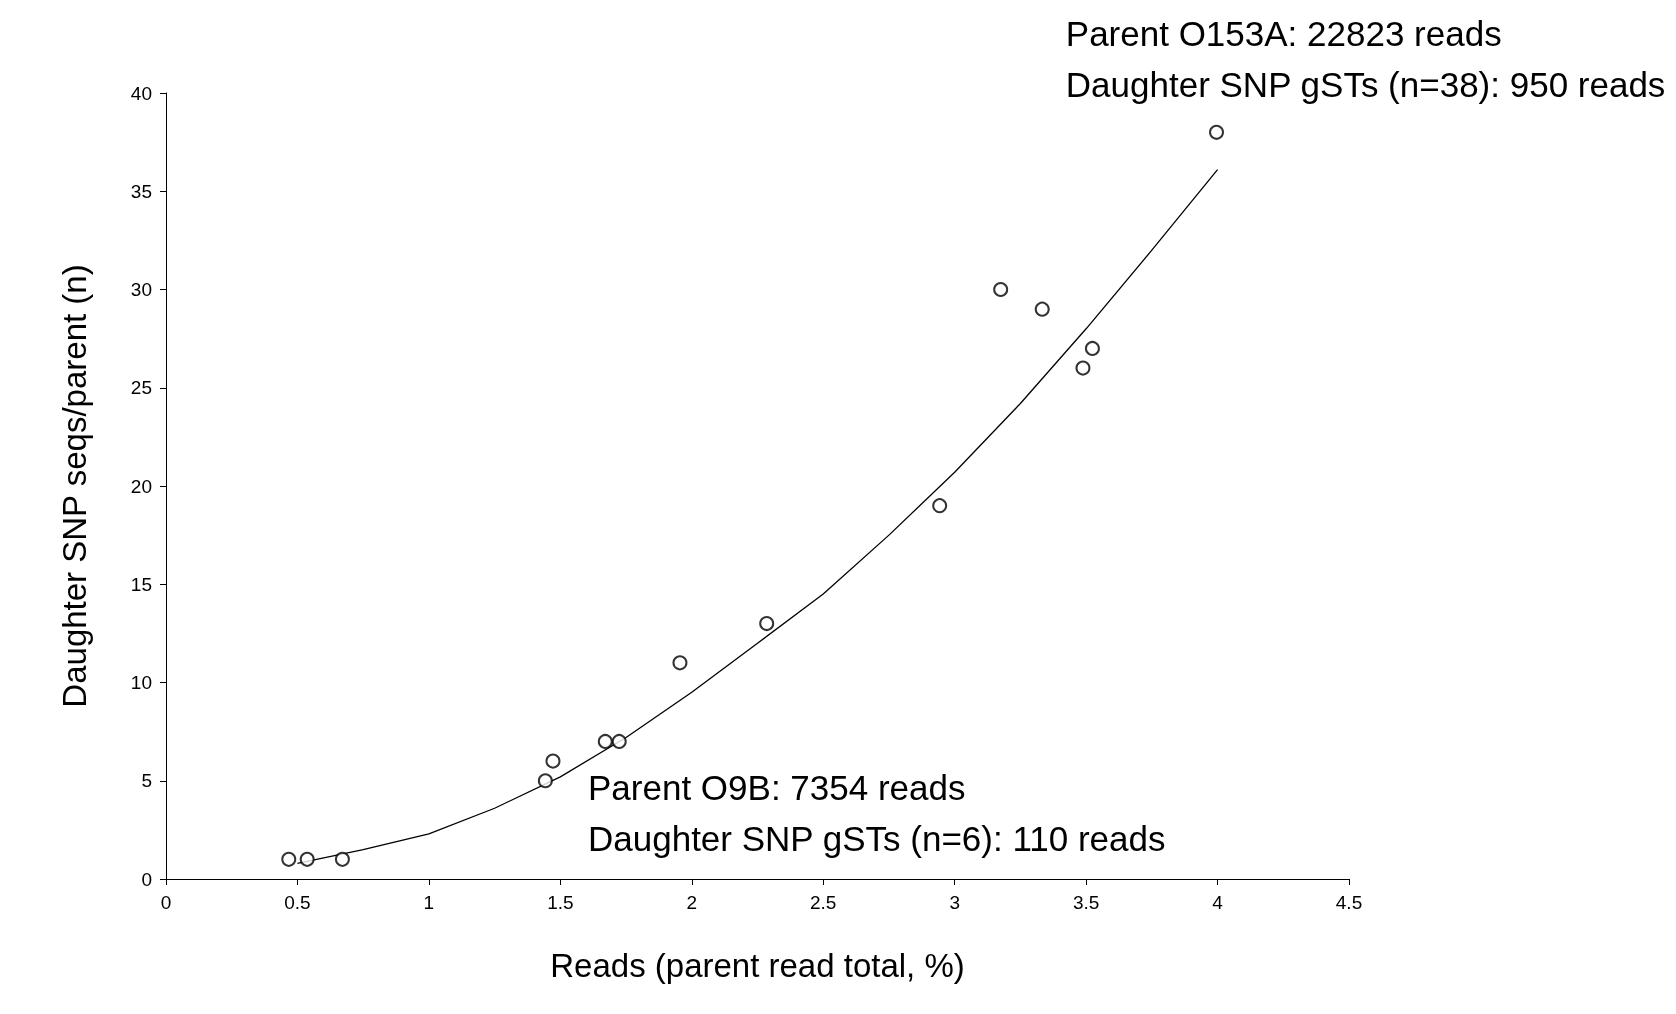 The height and width of the screenshot is (1014, 1676). Describe the element at coordinates (141, 289) in the screenshot. I see `y-tick-label: 30` at that location.